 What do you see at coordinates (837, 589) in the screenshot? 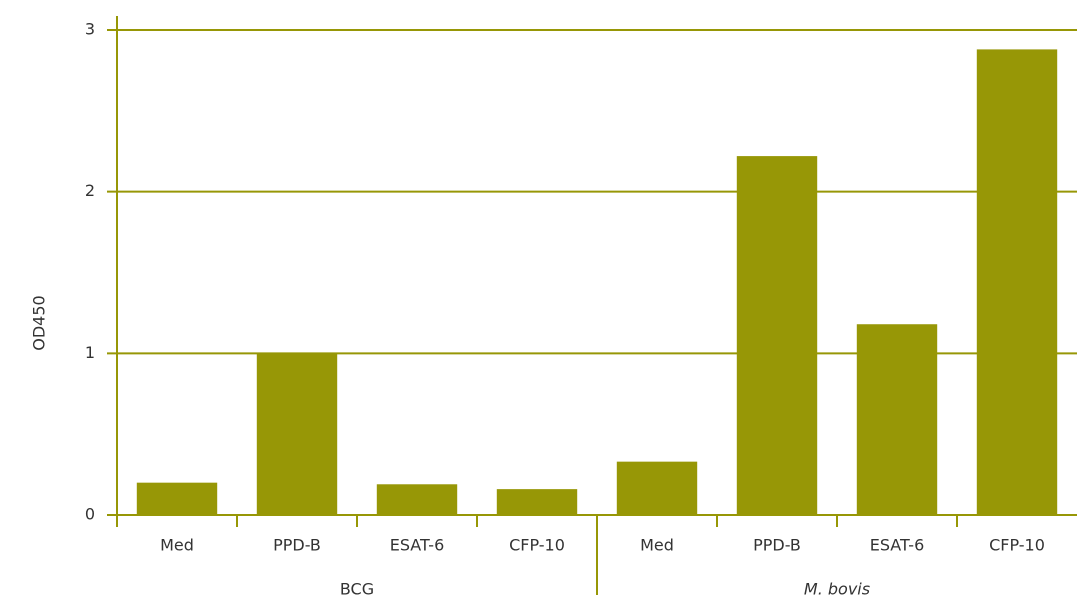
I see `group-label: M. bovis` at bounding box center [837, 589].